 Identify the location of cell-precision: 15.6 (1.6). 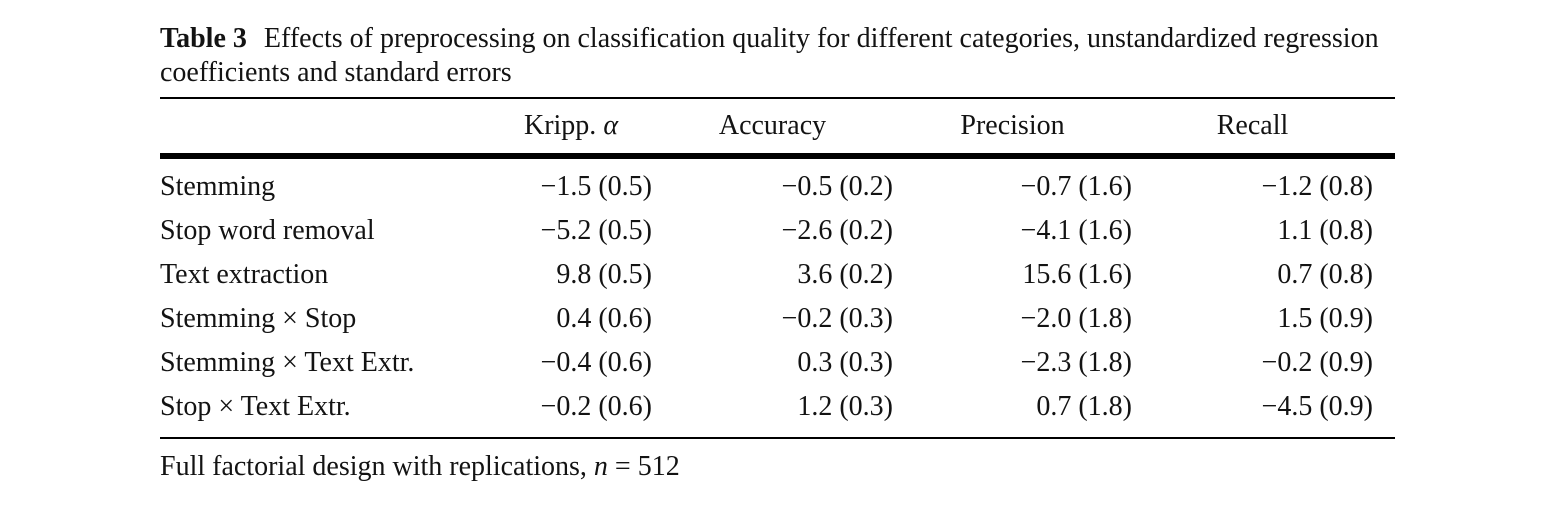
(1077, 274).